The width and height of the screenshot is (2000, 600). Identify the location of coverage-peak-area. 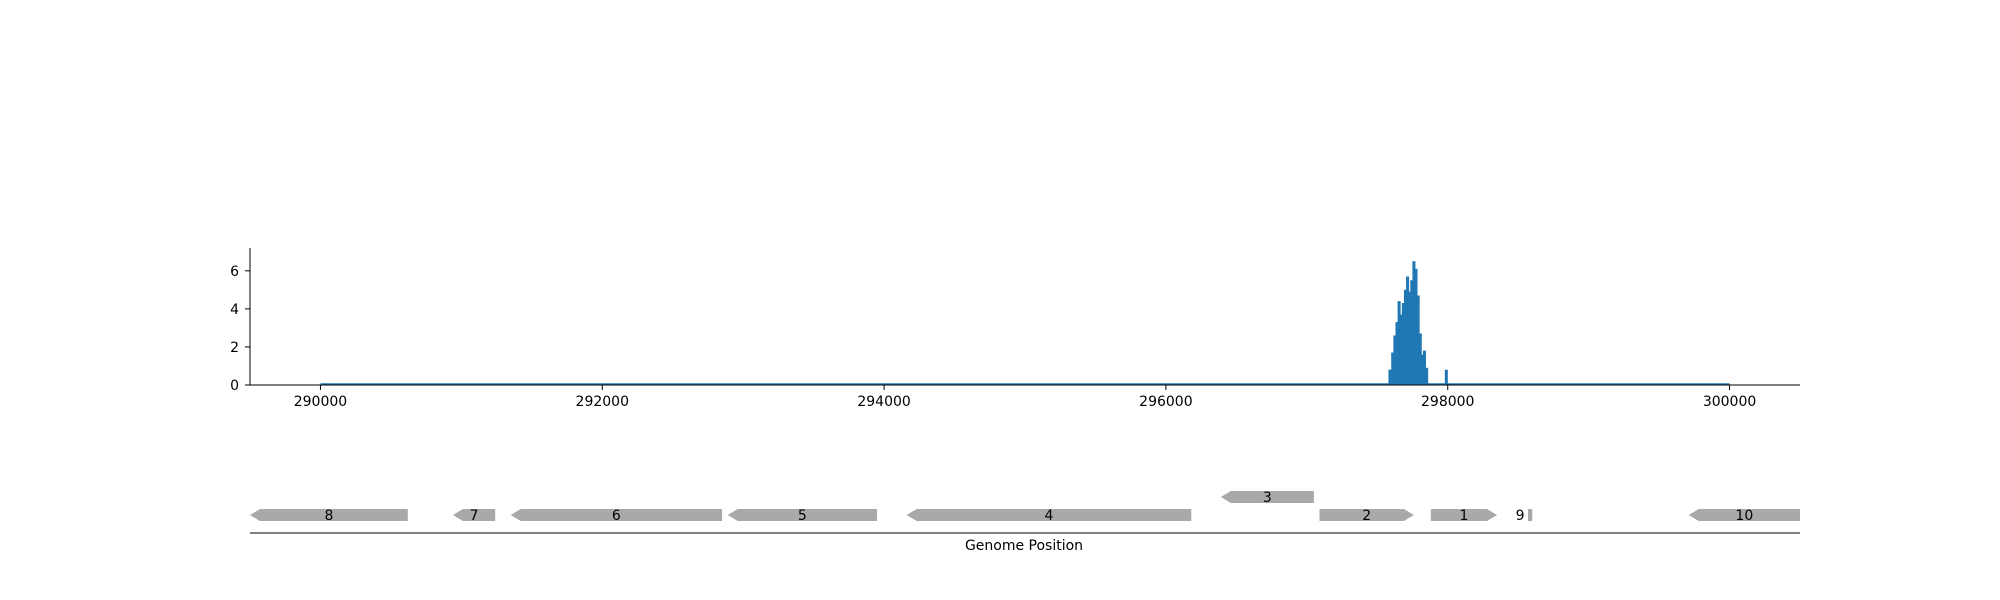
(1408, 323).